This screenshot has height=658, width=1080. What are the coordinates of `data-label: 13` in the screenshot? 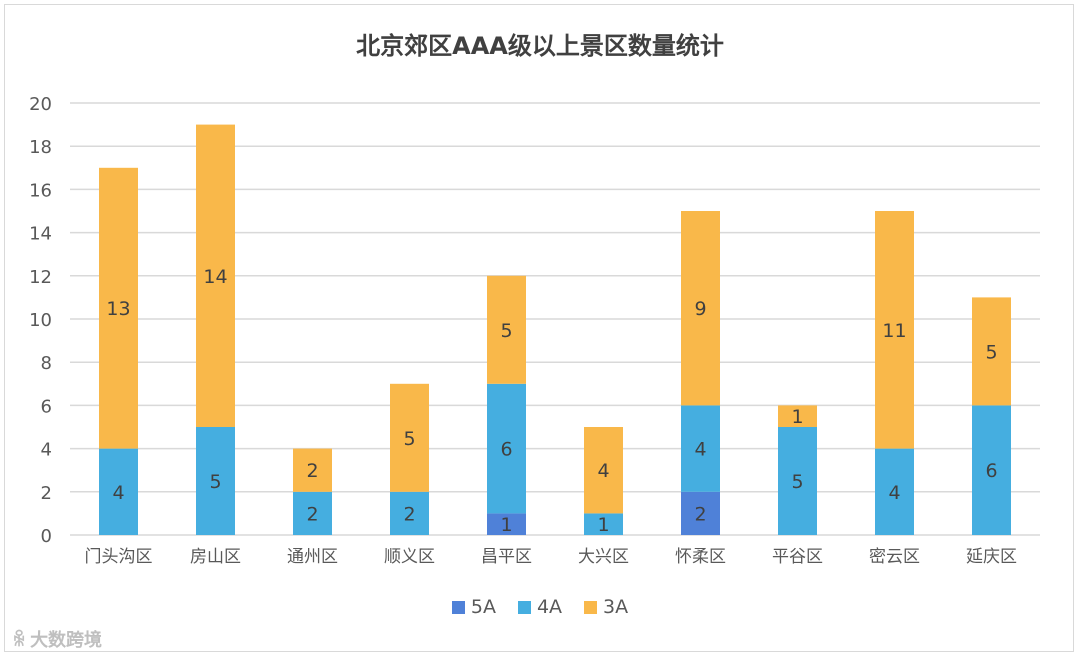 It's located at (118, 309).